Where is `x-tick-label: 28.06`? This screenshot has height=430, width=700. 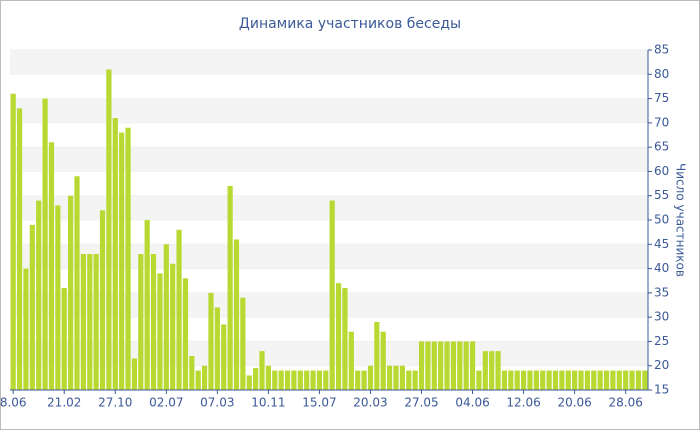
x-tick-label: 28.06 is located at coordinates (625, 403).